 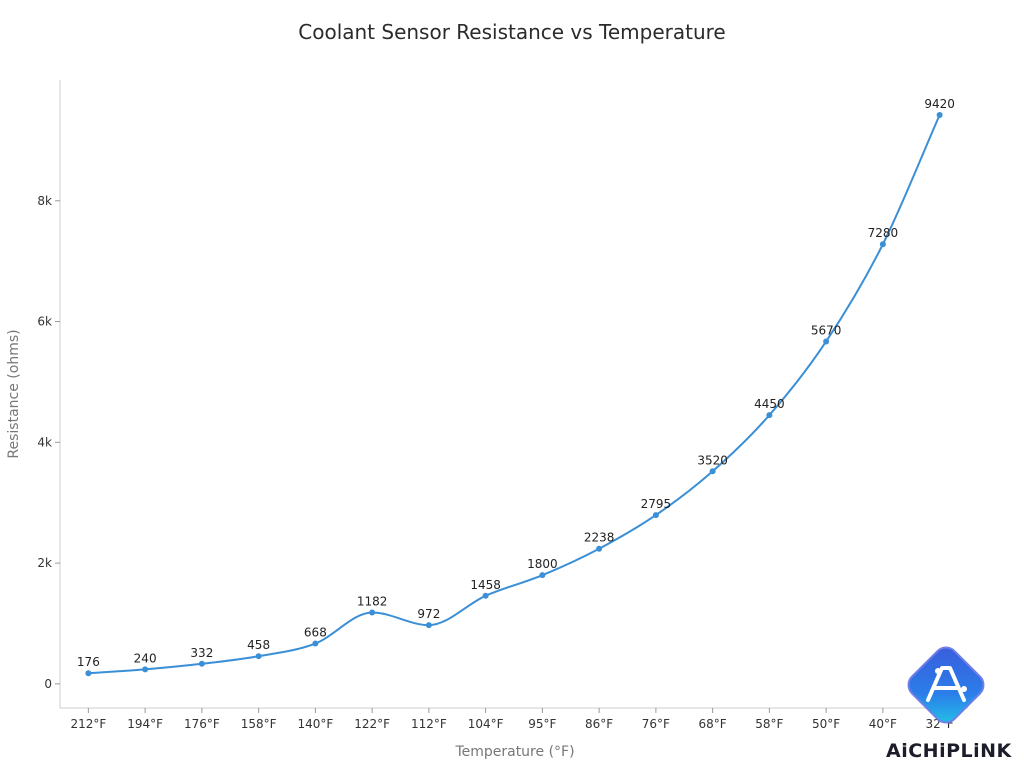 What do you see at coordinates (542, 724) in the screenshot?
I see `x-tick-label: 95°F` at bounding box center [542, 724].